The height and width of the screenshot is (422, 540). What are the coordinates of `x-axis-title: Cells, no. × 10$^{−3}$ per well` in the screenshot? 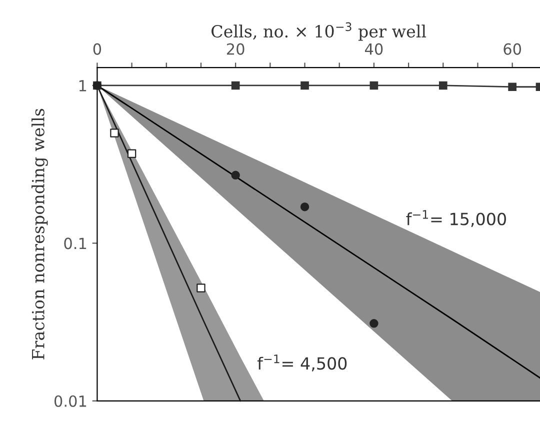 It's located at (319, 31).